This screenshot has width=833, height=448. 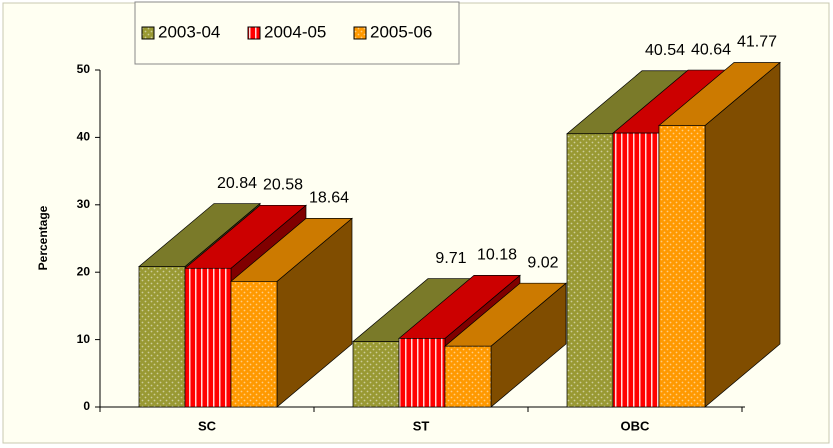 What do you see at coordinates (401, 31) in the screenshot?
I see `legend-label: 2005-06` at bounding box center [401, 31].